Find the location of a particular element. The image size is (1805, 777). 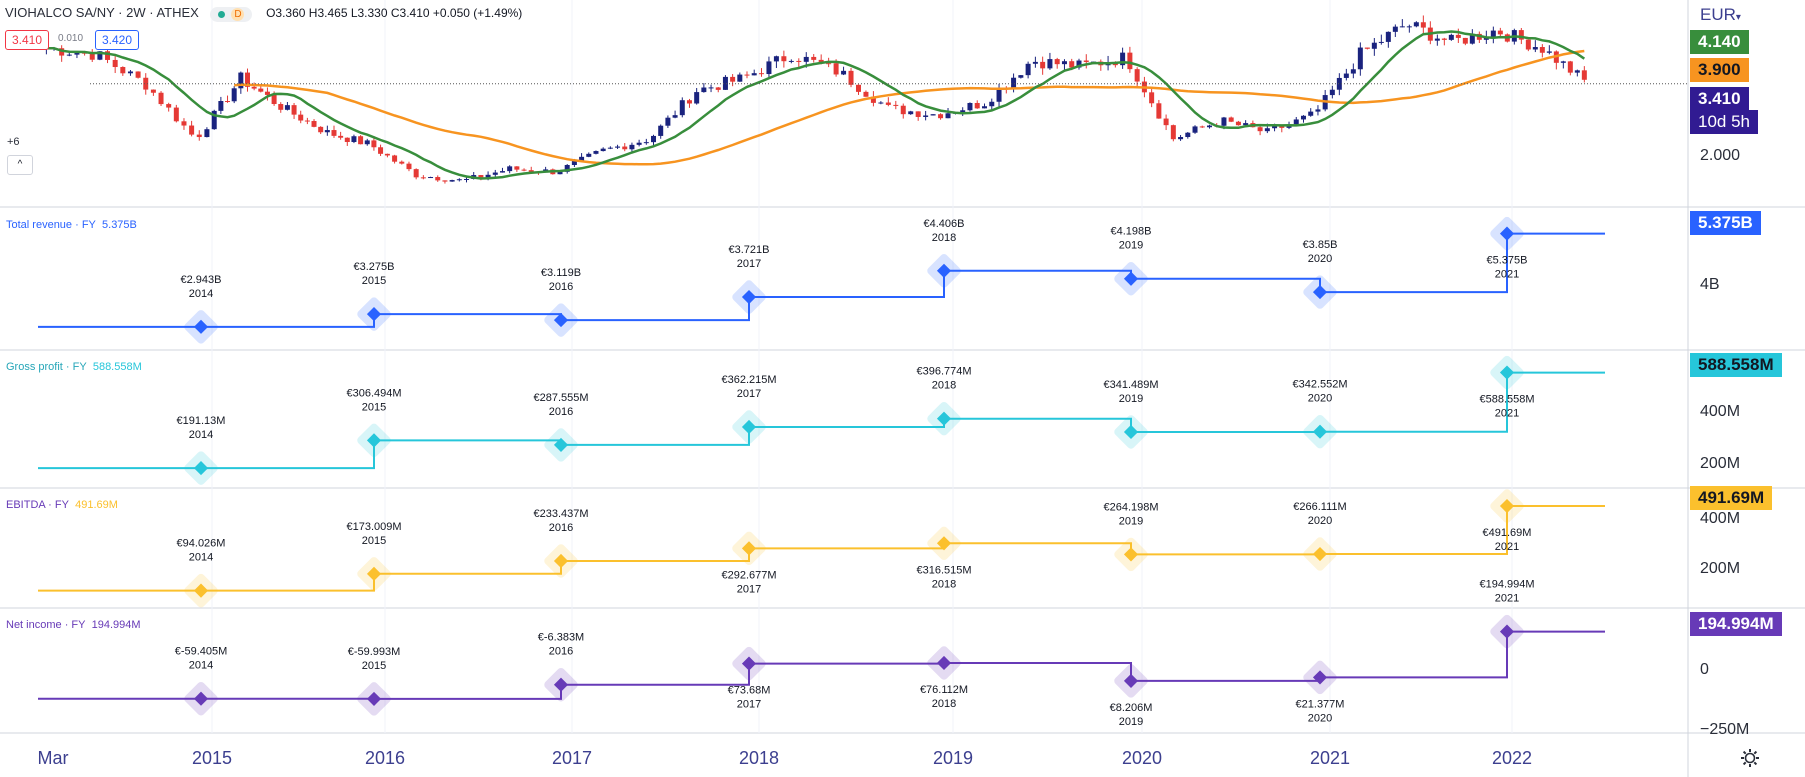

pane-title-net-income: Net income · FY 194.994M is located at coordinates (73, 625).